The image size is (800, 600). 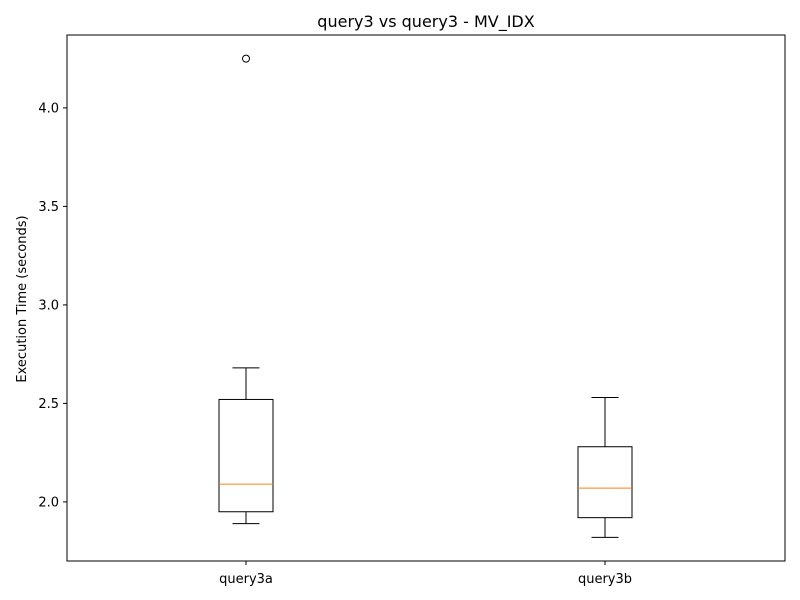 I want to click on outlier-point, so click(x=246, y=58).